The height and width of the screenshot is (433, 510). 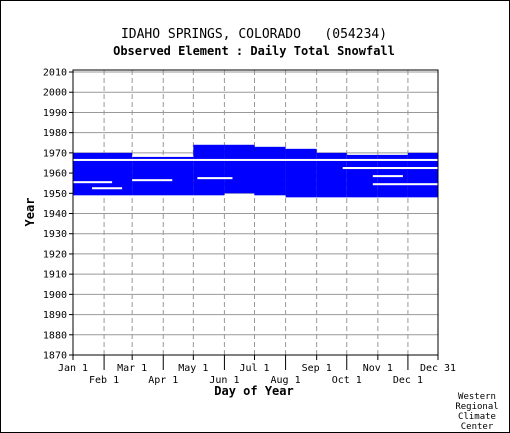 I want to click on credit-line: Regional, so click(x=476, y=407).